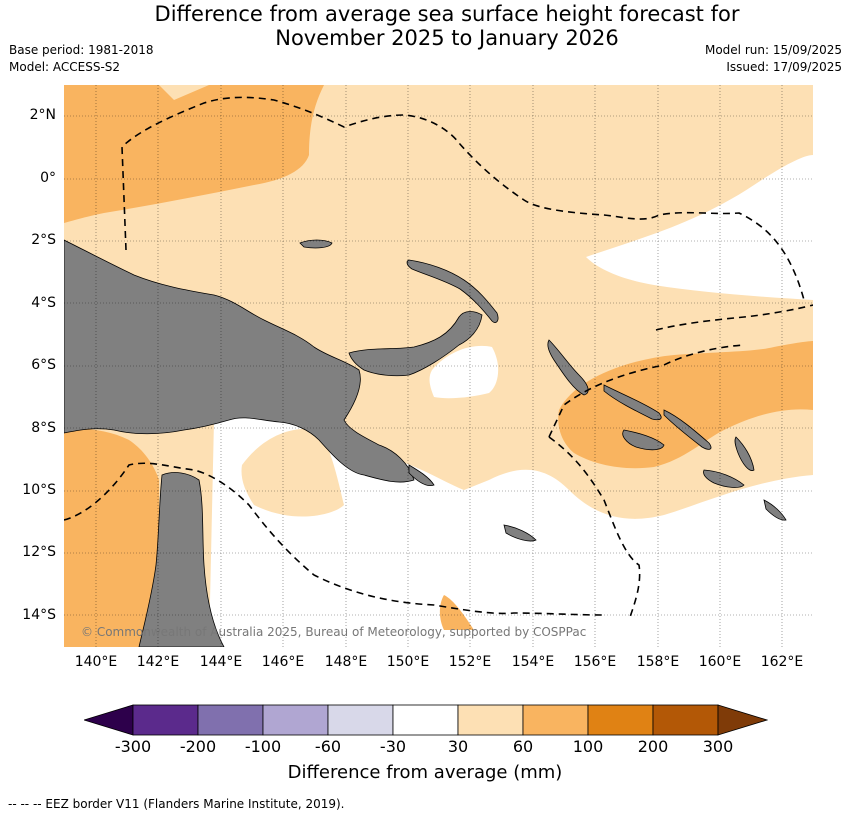 This screenshot has height=816, width=850. I want to click on colorbar-tick-6: 30, so click(458, 746).